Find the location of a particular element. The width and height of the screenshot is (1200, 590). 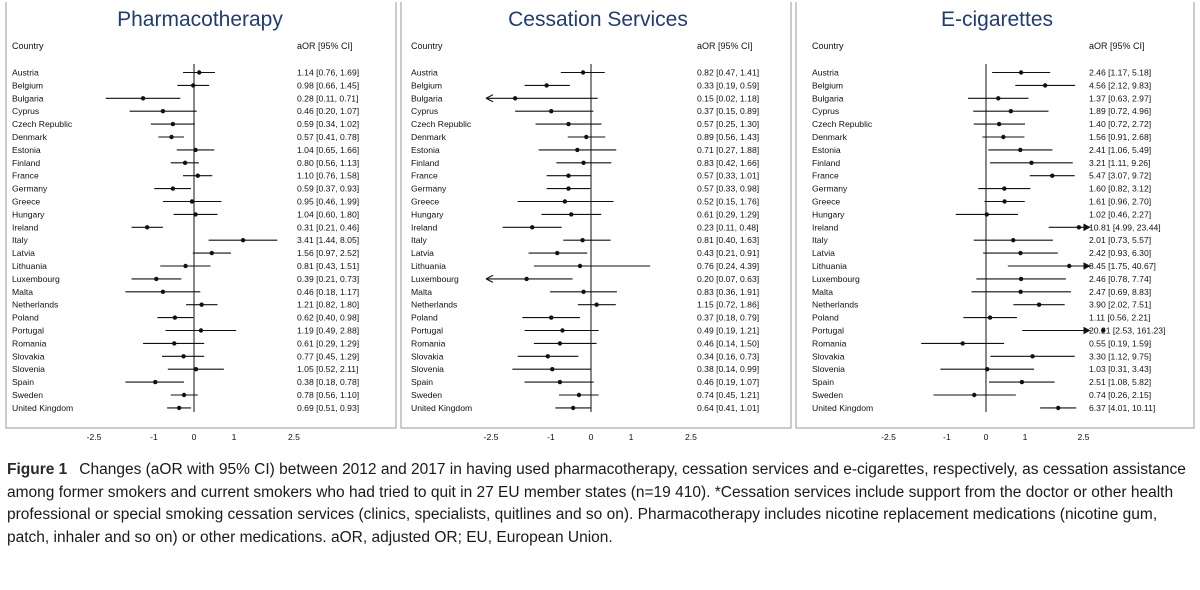

point-estimate-romania is located at coordinates (560, 343).